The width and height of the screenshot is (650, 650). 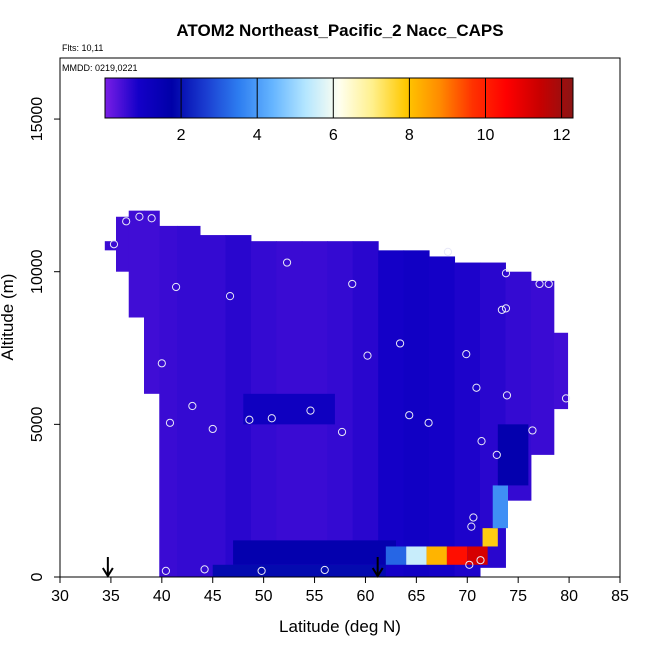 What do you see at coordinates (339, 98) in the screenshot?
I see `colorbar-gradient` at bounding box center [339, 98].